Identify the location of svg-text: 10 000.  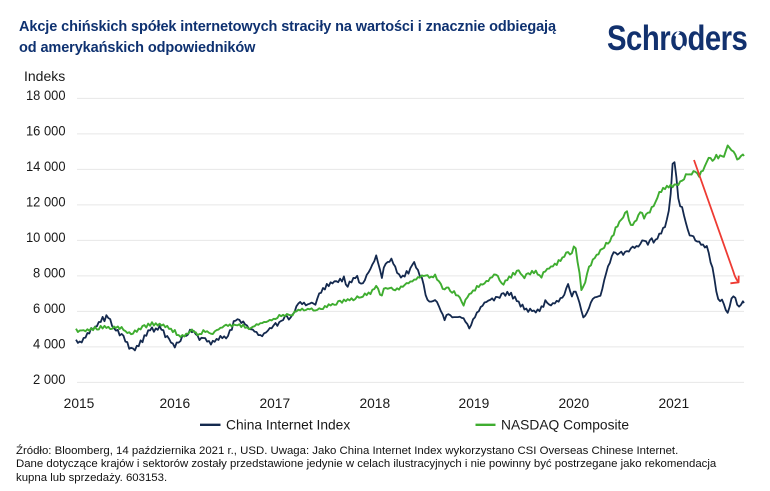
(46, 237).